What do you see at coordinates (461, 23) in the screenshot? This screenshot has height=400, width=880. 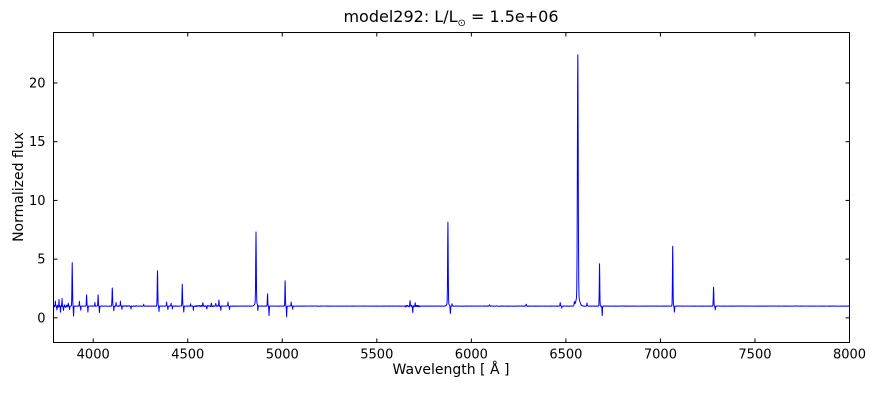 I see `sun-symbol: ⊙` at bounding box center [461, 23].